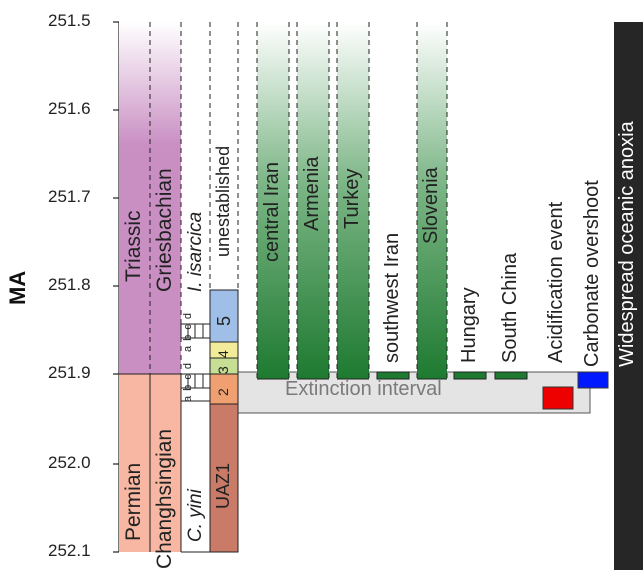  What do you see at coordinates (223, 485) in the screenshot?
I see `uaz1-label: UAZ1` at bounding box center [223, 485].